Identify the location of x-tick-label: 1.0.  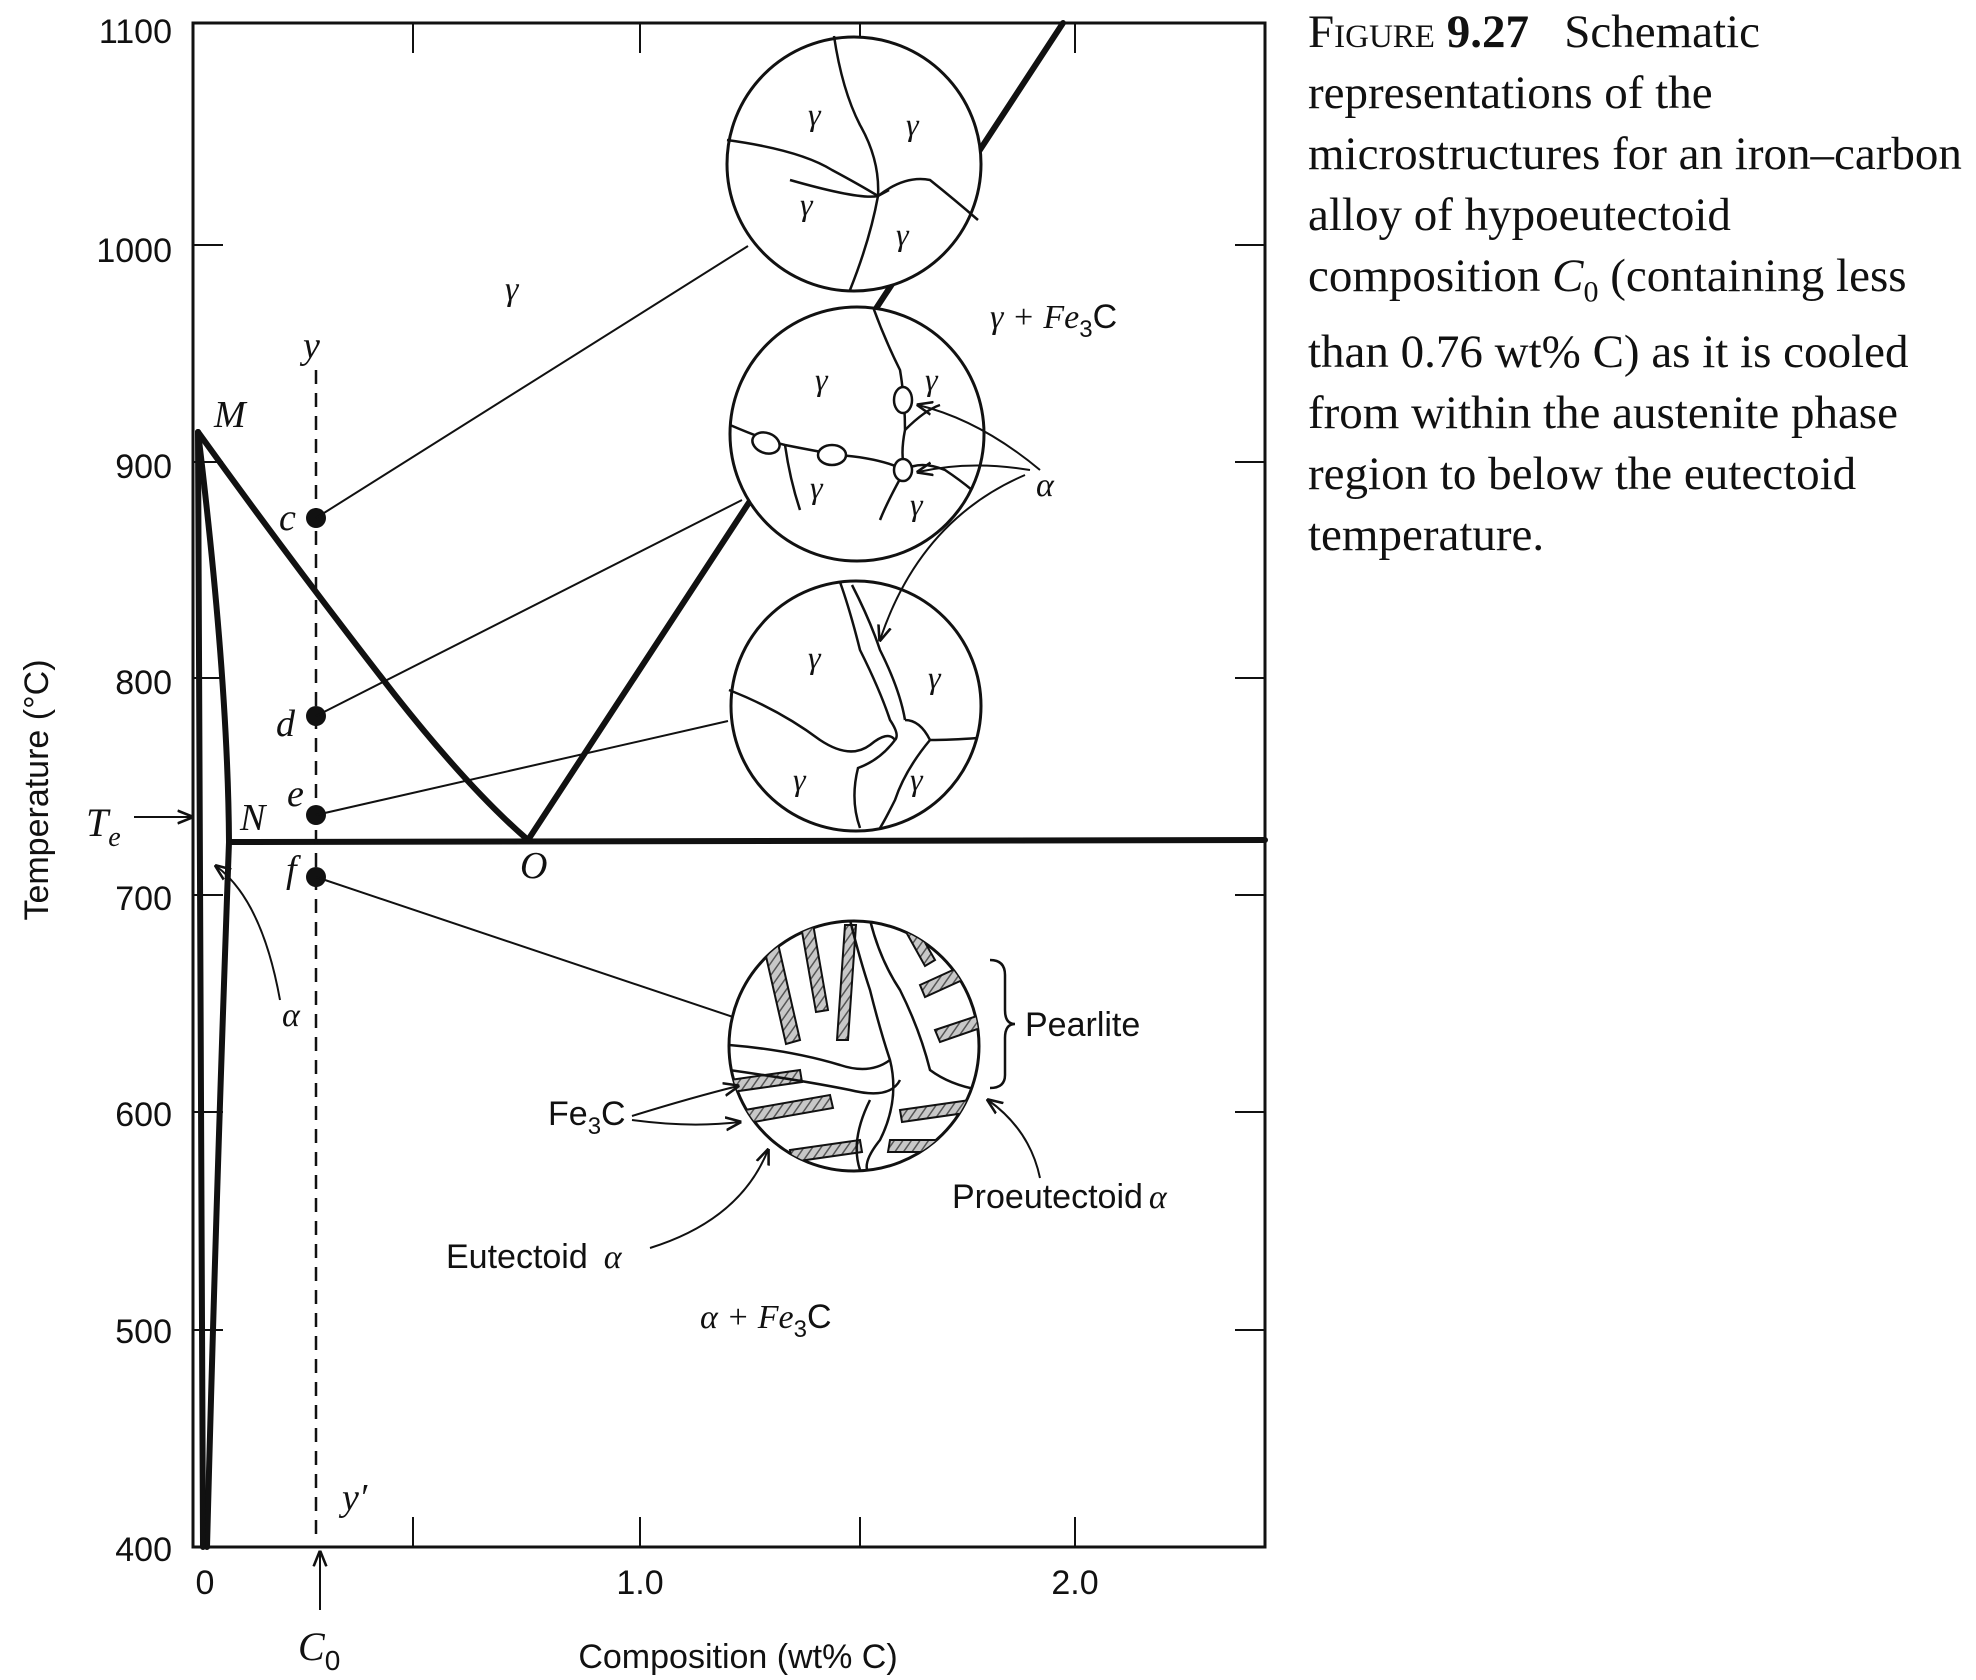
(639, 1583).